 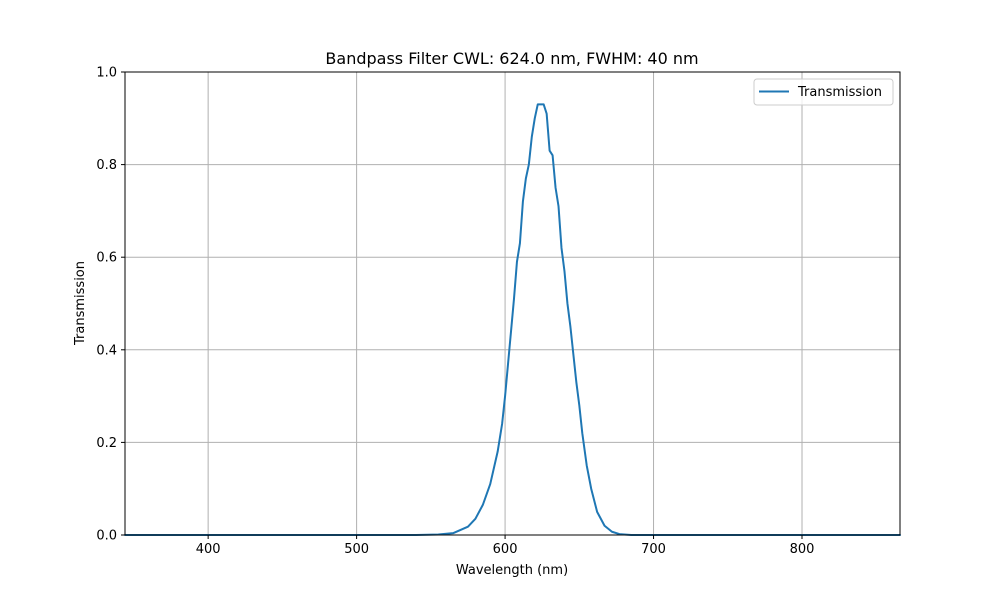 I want to click on y-tick-label: 1.0, so click(x=106, y=73).